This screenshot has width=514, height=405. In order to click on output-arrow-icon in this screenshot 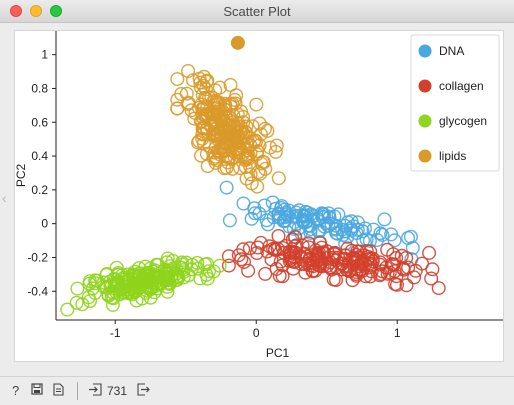, I will do `click(144, 391)`.